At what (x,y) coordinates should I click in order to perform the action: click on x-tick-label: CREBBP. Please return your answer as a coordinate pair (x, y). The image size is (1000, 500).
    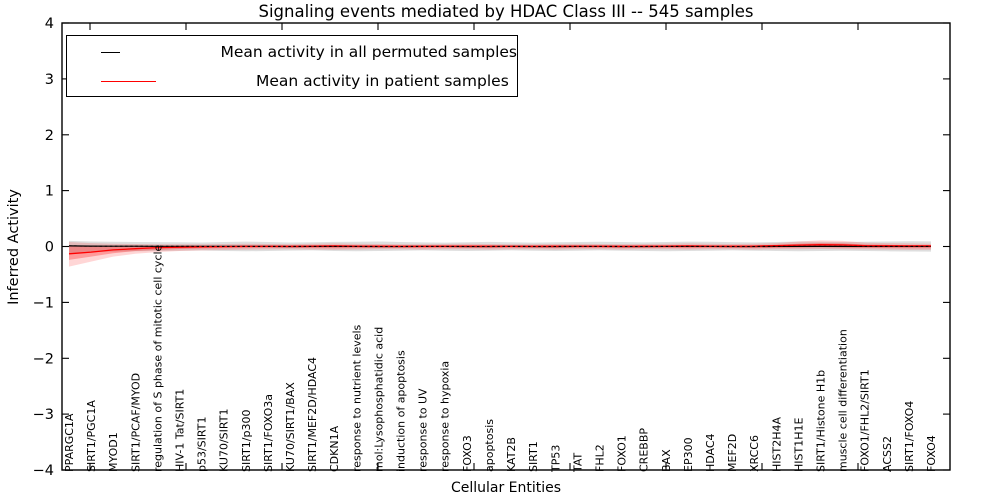
    Looking at the image, I should click on (644, 450).